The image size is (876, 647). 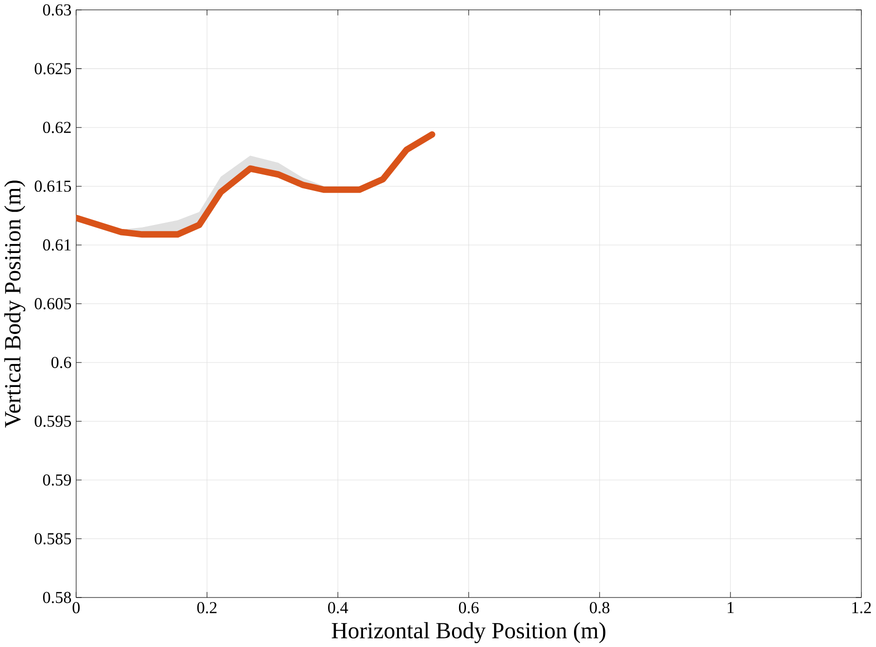 I want to click on y-tick-label: 0.595, so click(x=52, y=421).